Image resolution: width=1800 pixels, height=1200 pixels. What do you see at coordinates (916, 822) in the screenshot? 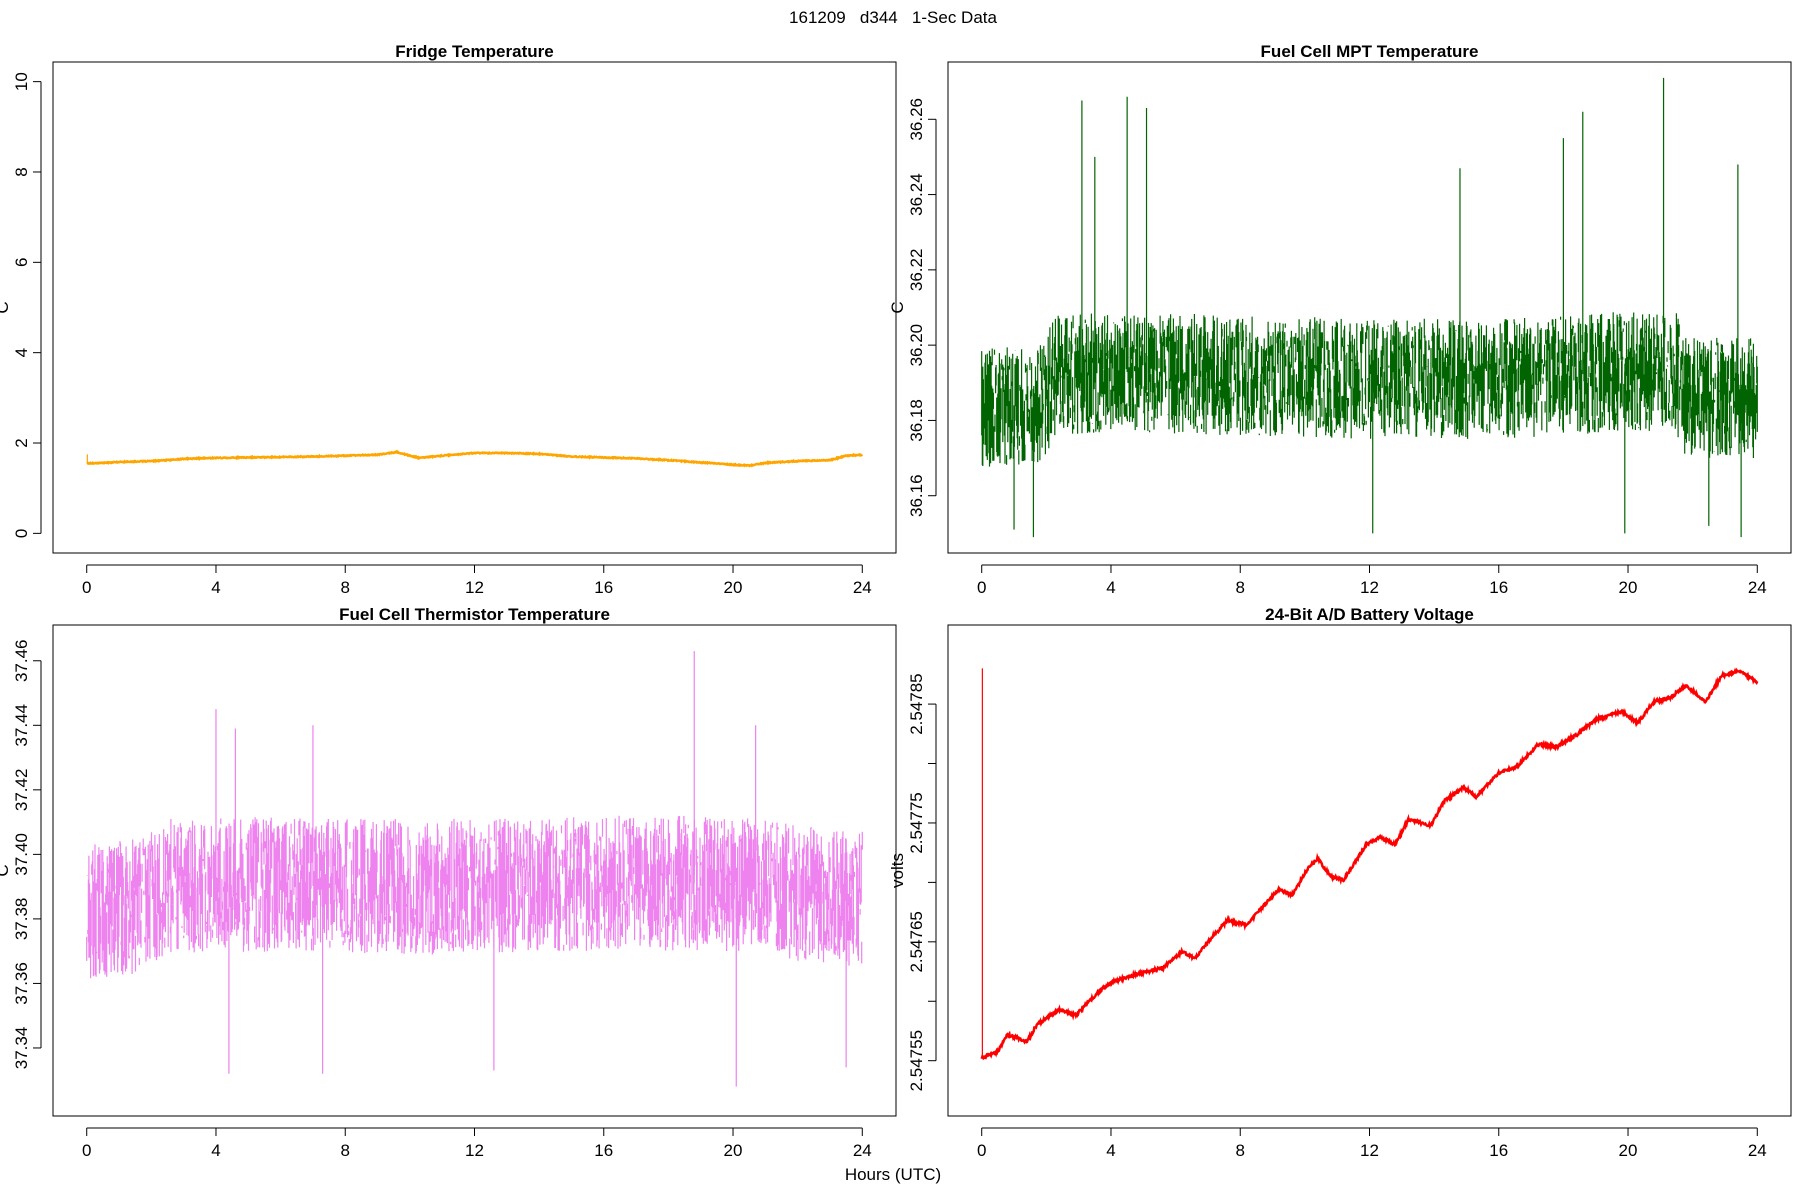
I see `y-tick-label: 2.54775` at bounding box center [916, 822].